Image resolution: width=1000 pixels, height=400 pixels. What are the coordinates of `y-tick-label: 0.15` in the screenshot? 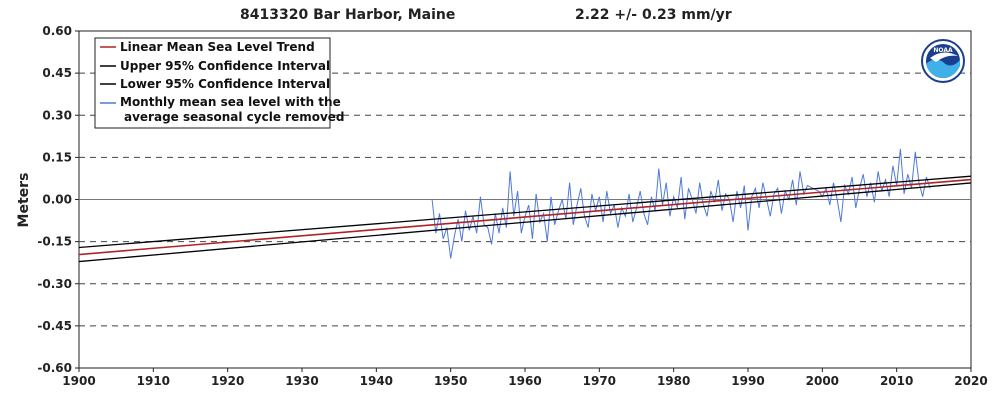 It's located at (57, 157).